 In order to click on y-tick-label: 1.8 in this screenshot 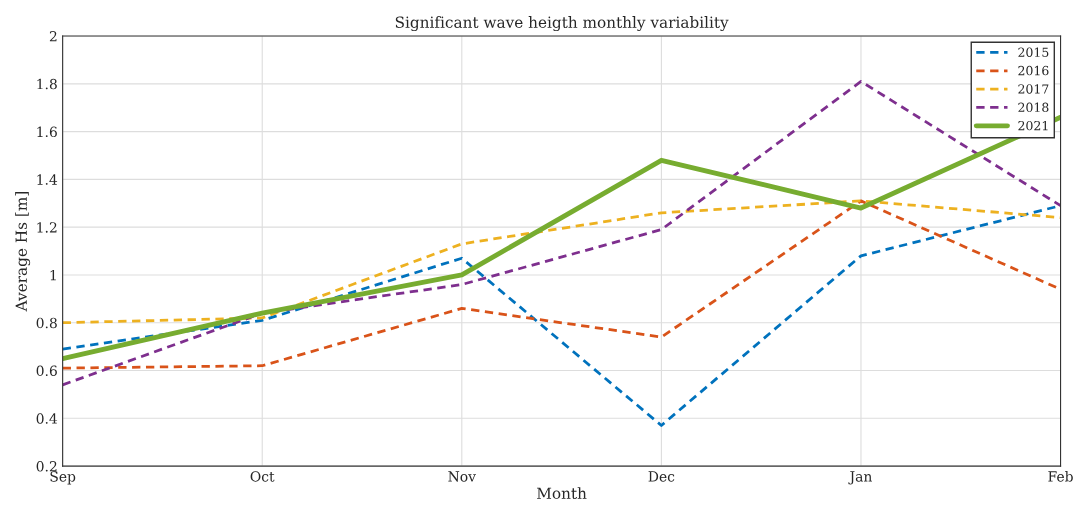, I will do `click(47, 84)`.